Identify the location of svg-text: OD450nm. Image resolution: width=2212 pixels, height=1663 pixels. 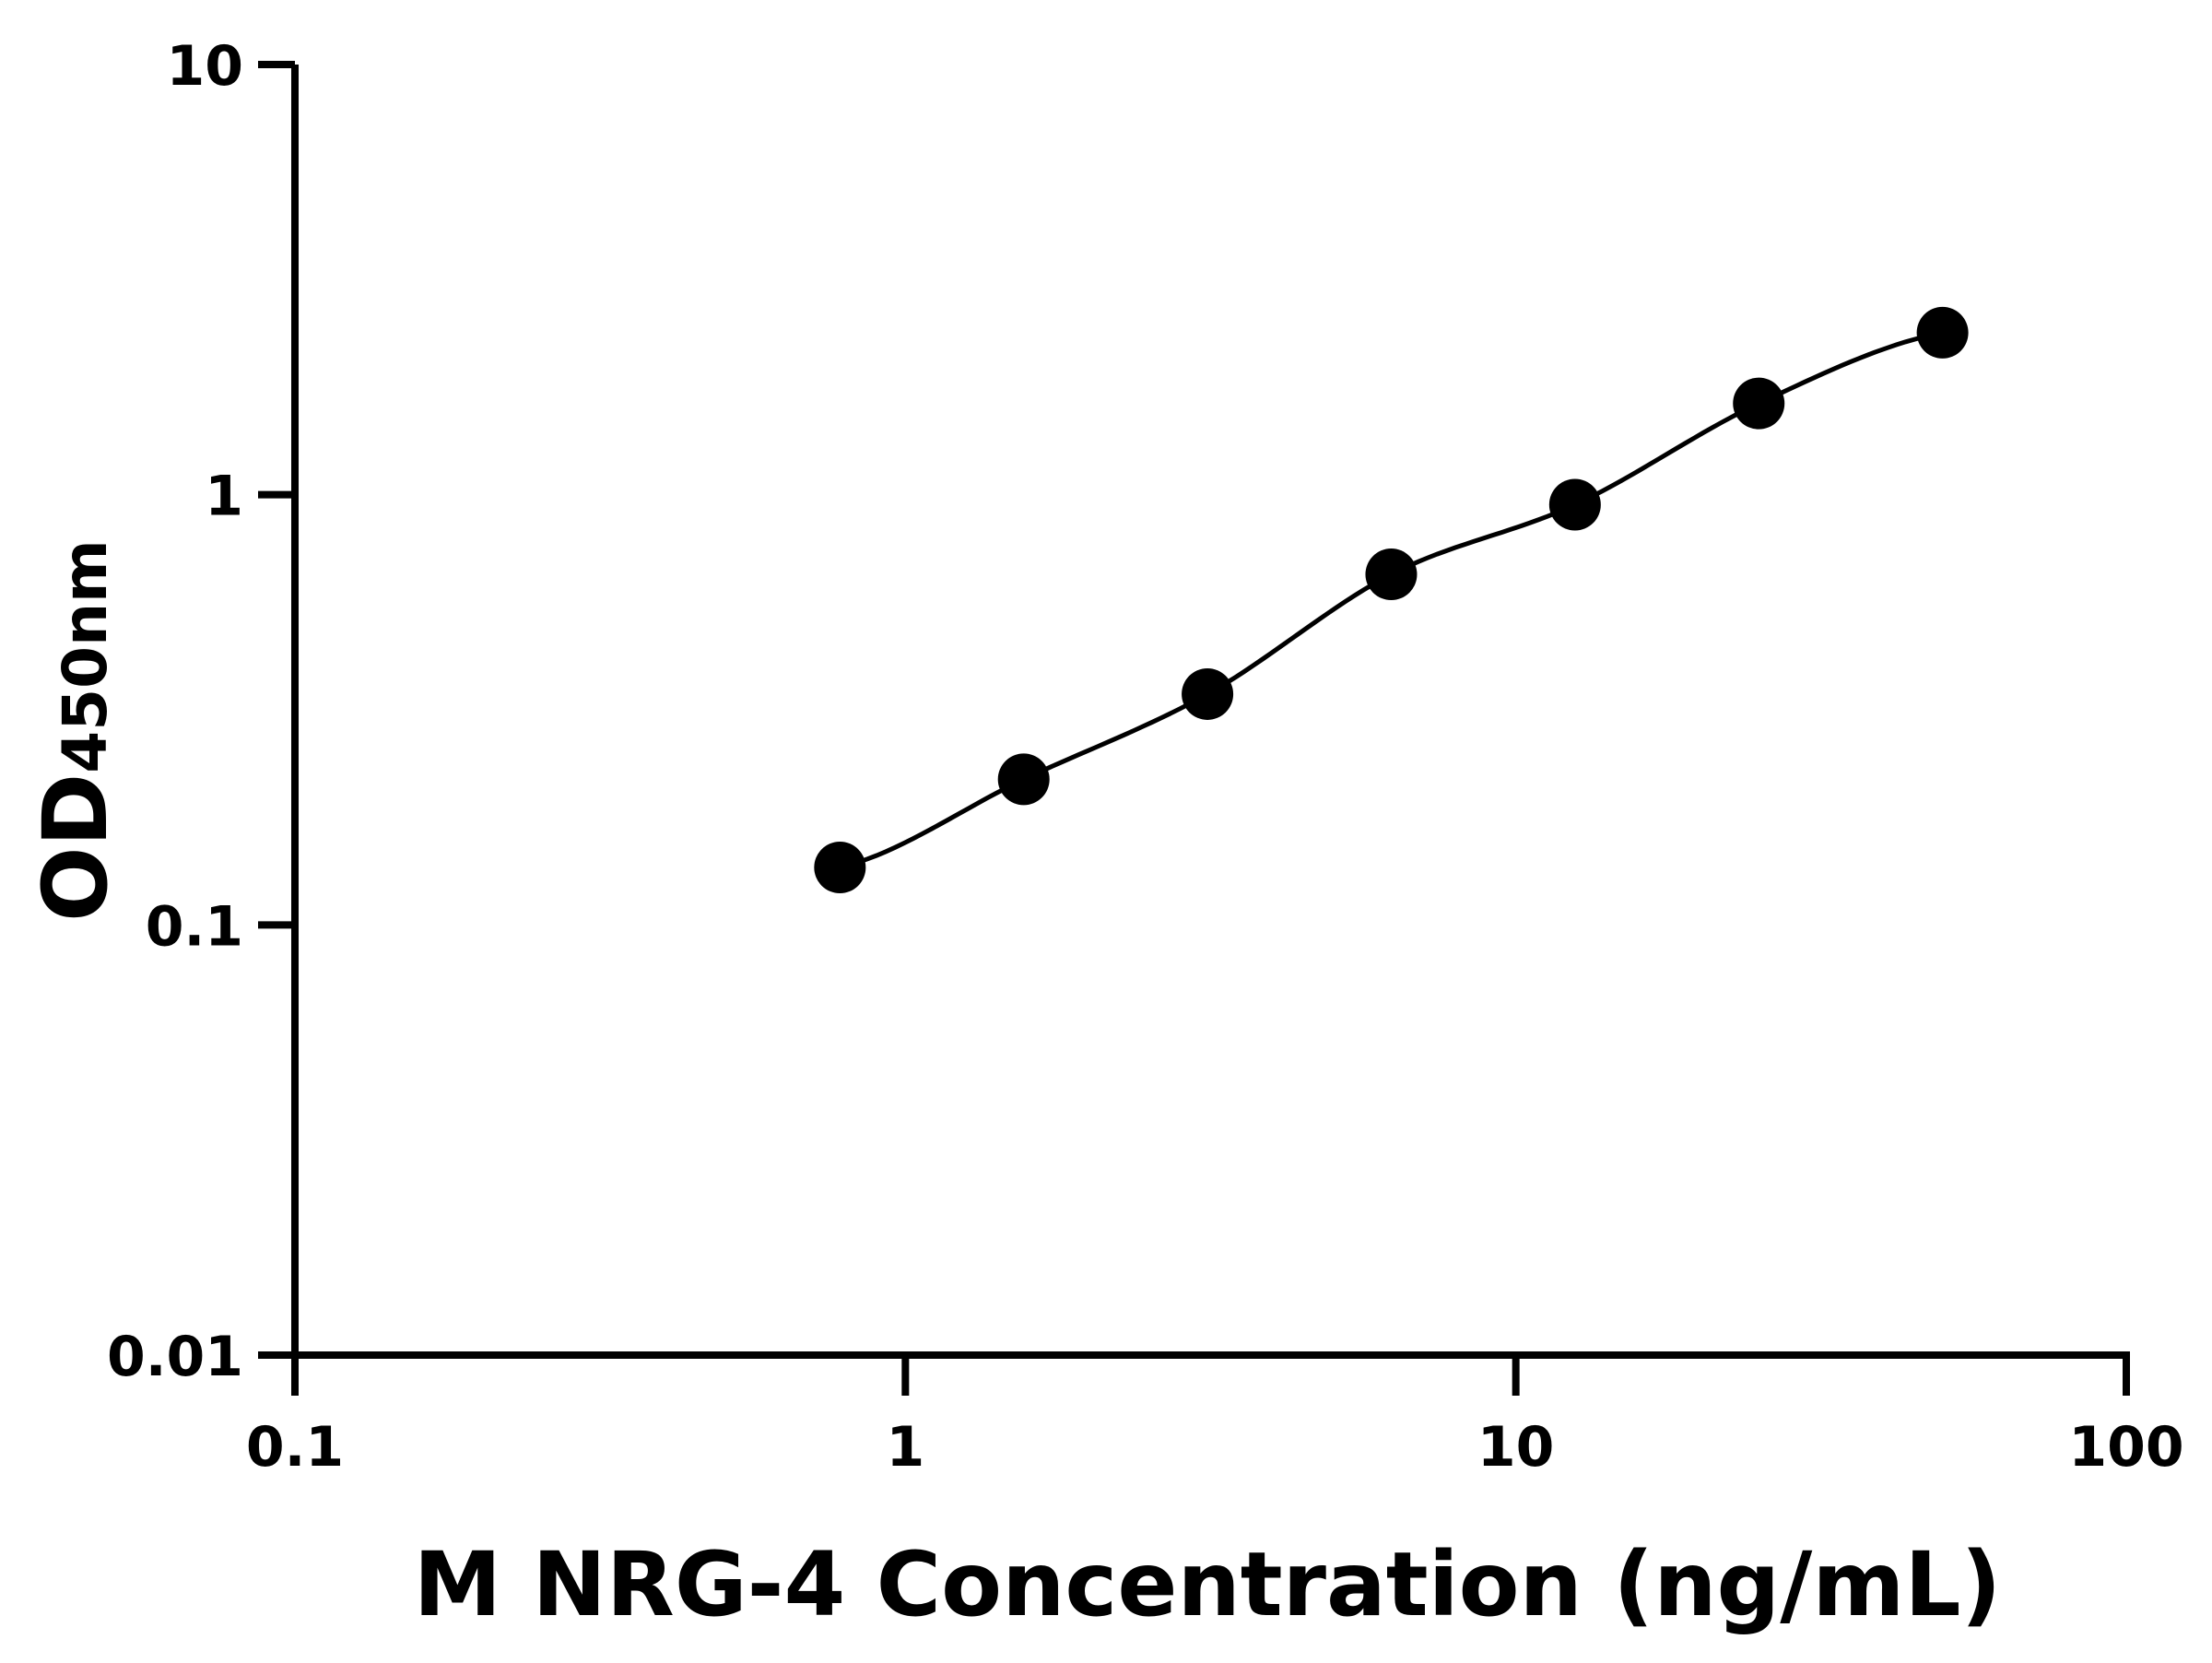
(75, 730).